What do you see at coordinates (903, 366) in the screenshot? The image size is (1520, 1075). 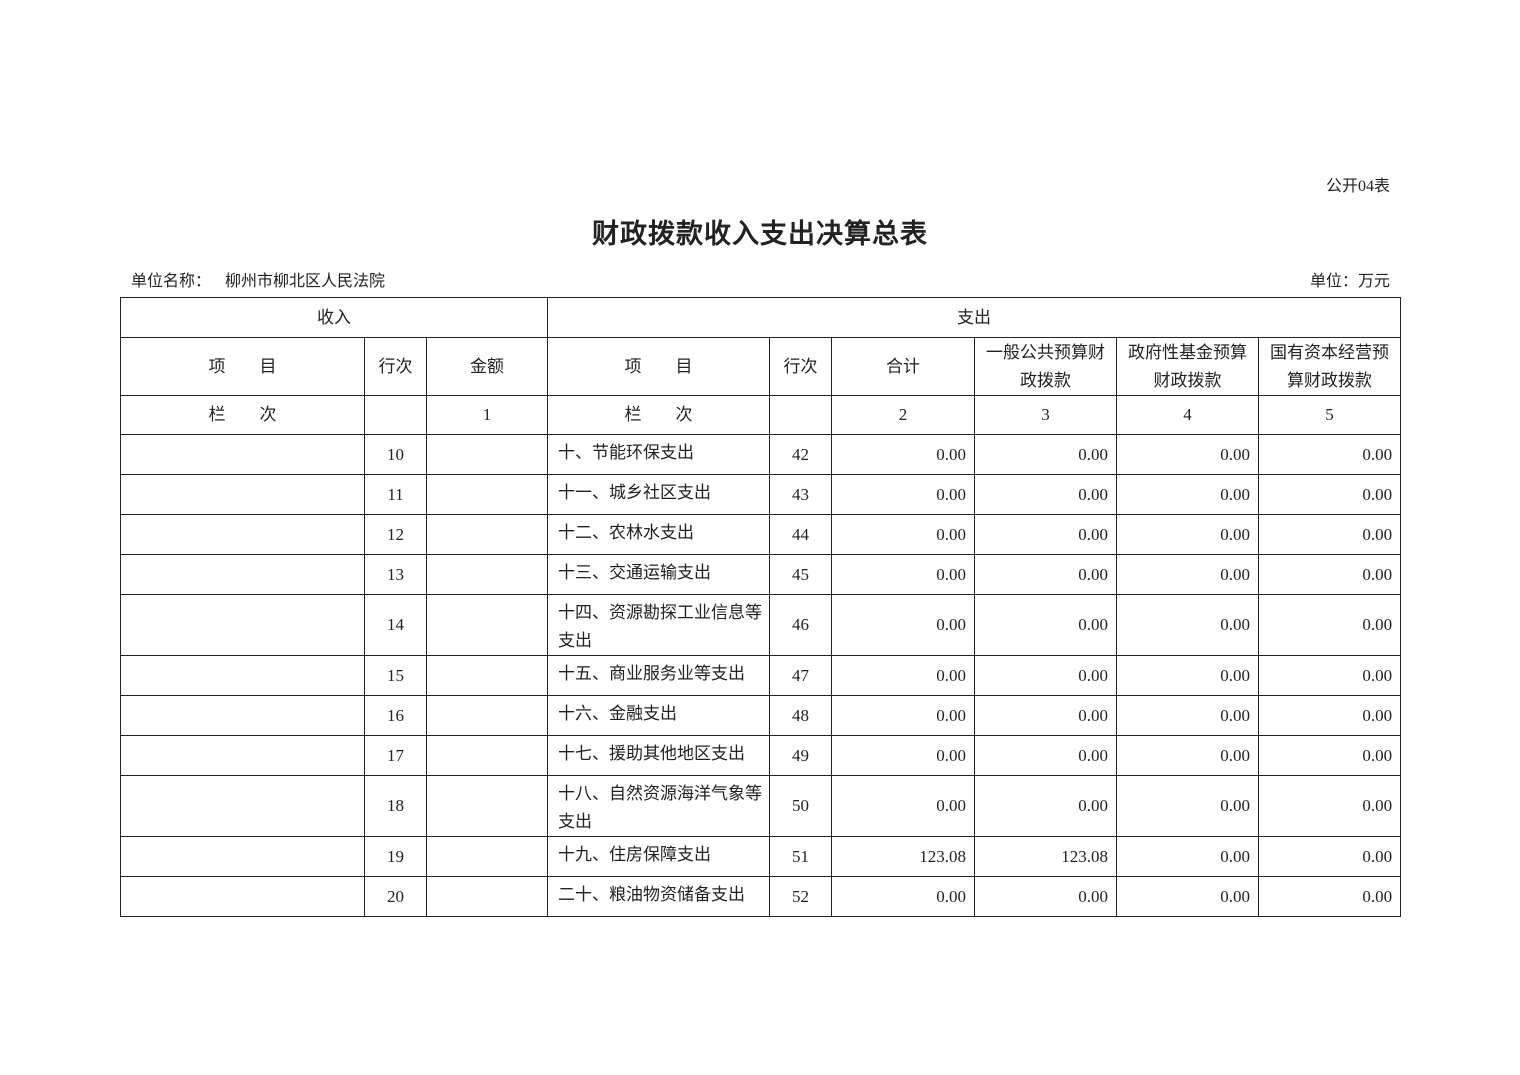 I see `total-header: 合计` at bounding box center [903, 366].